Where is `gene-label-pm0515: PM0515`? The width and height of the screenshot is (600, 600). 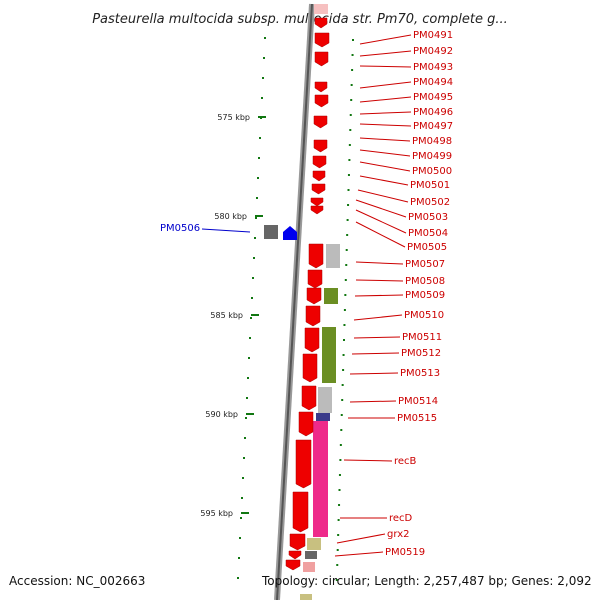 gene-label-pm0515: PM0515 is located at coordinates (417, 418).